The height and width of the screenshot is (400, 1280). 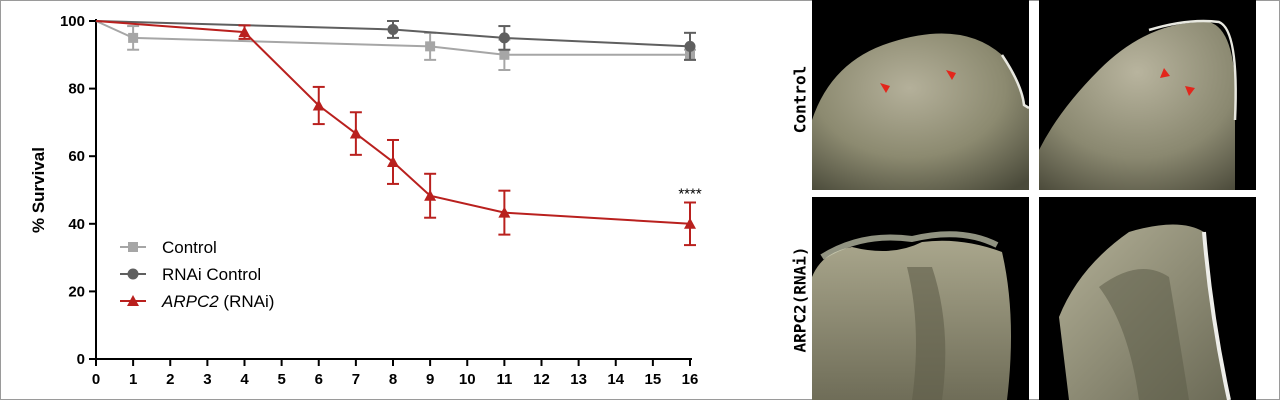 I want to click on legend-label-text: RNAi Control, so click(x=211, y=274).